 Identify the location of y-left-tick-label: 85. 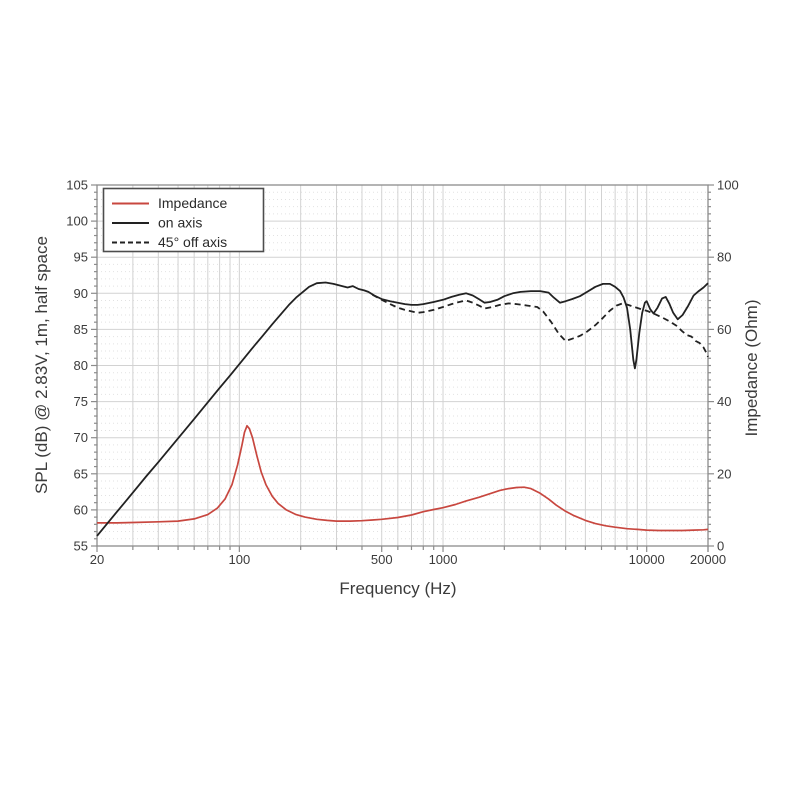
(81, 329).